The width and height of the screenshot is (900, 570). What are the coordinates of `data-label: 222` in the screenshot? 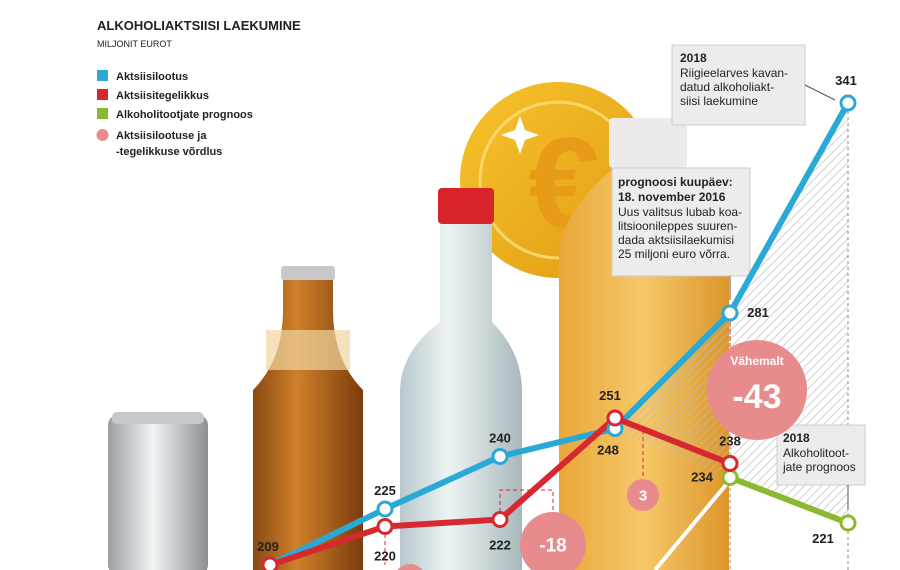 It's located at (500, 545).